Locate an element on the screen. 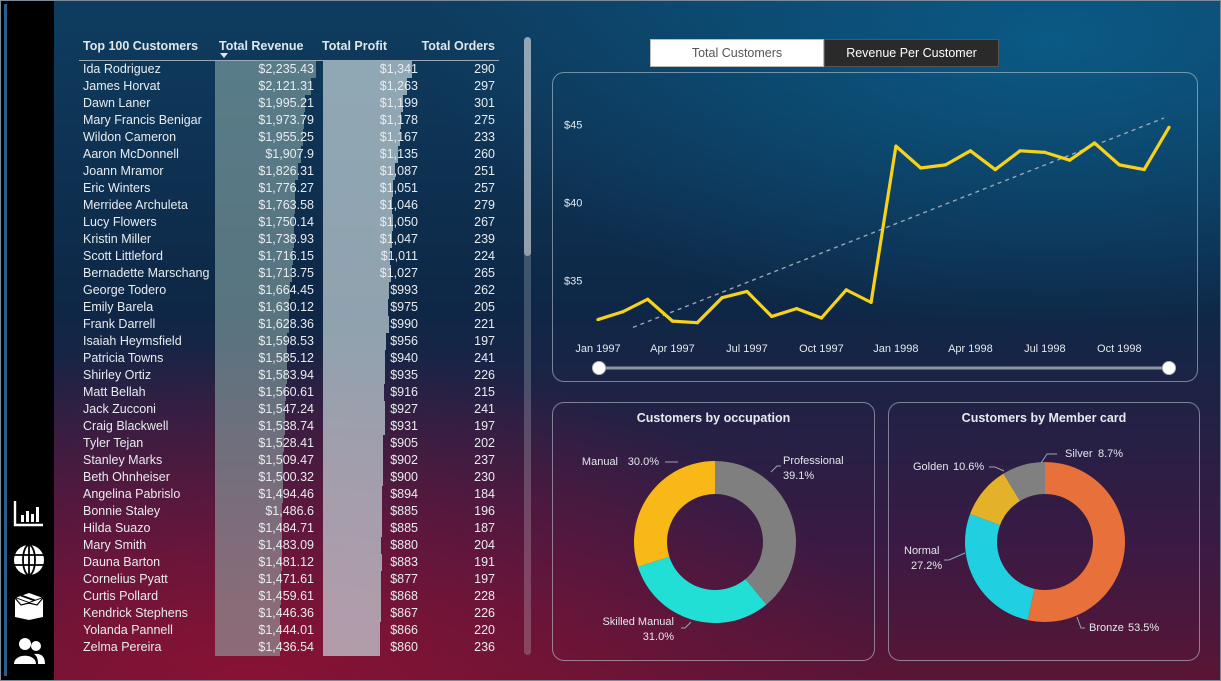 The image size is (1221, 681). table-row: Aaron McDonnell $1,907.9 $1,135 260 is located at coordinates (289, 154).